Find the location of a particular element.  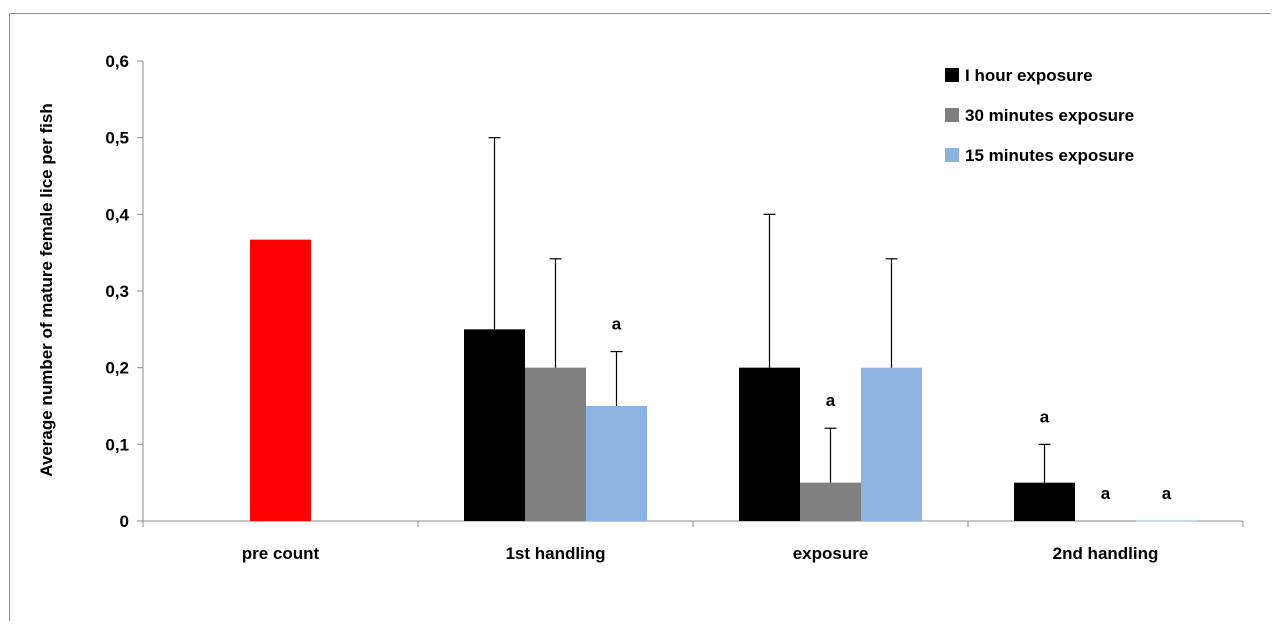

x-tick-label: 2nd handling is located at coordinates (1106, 553).